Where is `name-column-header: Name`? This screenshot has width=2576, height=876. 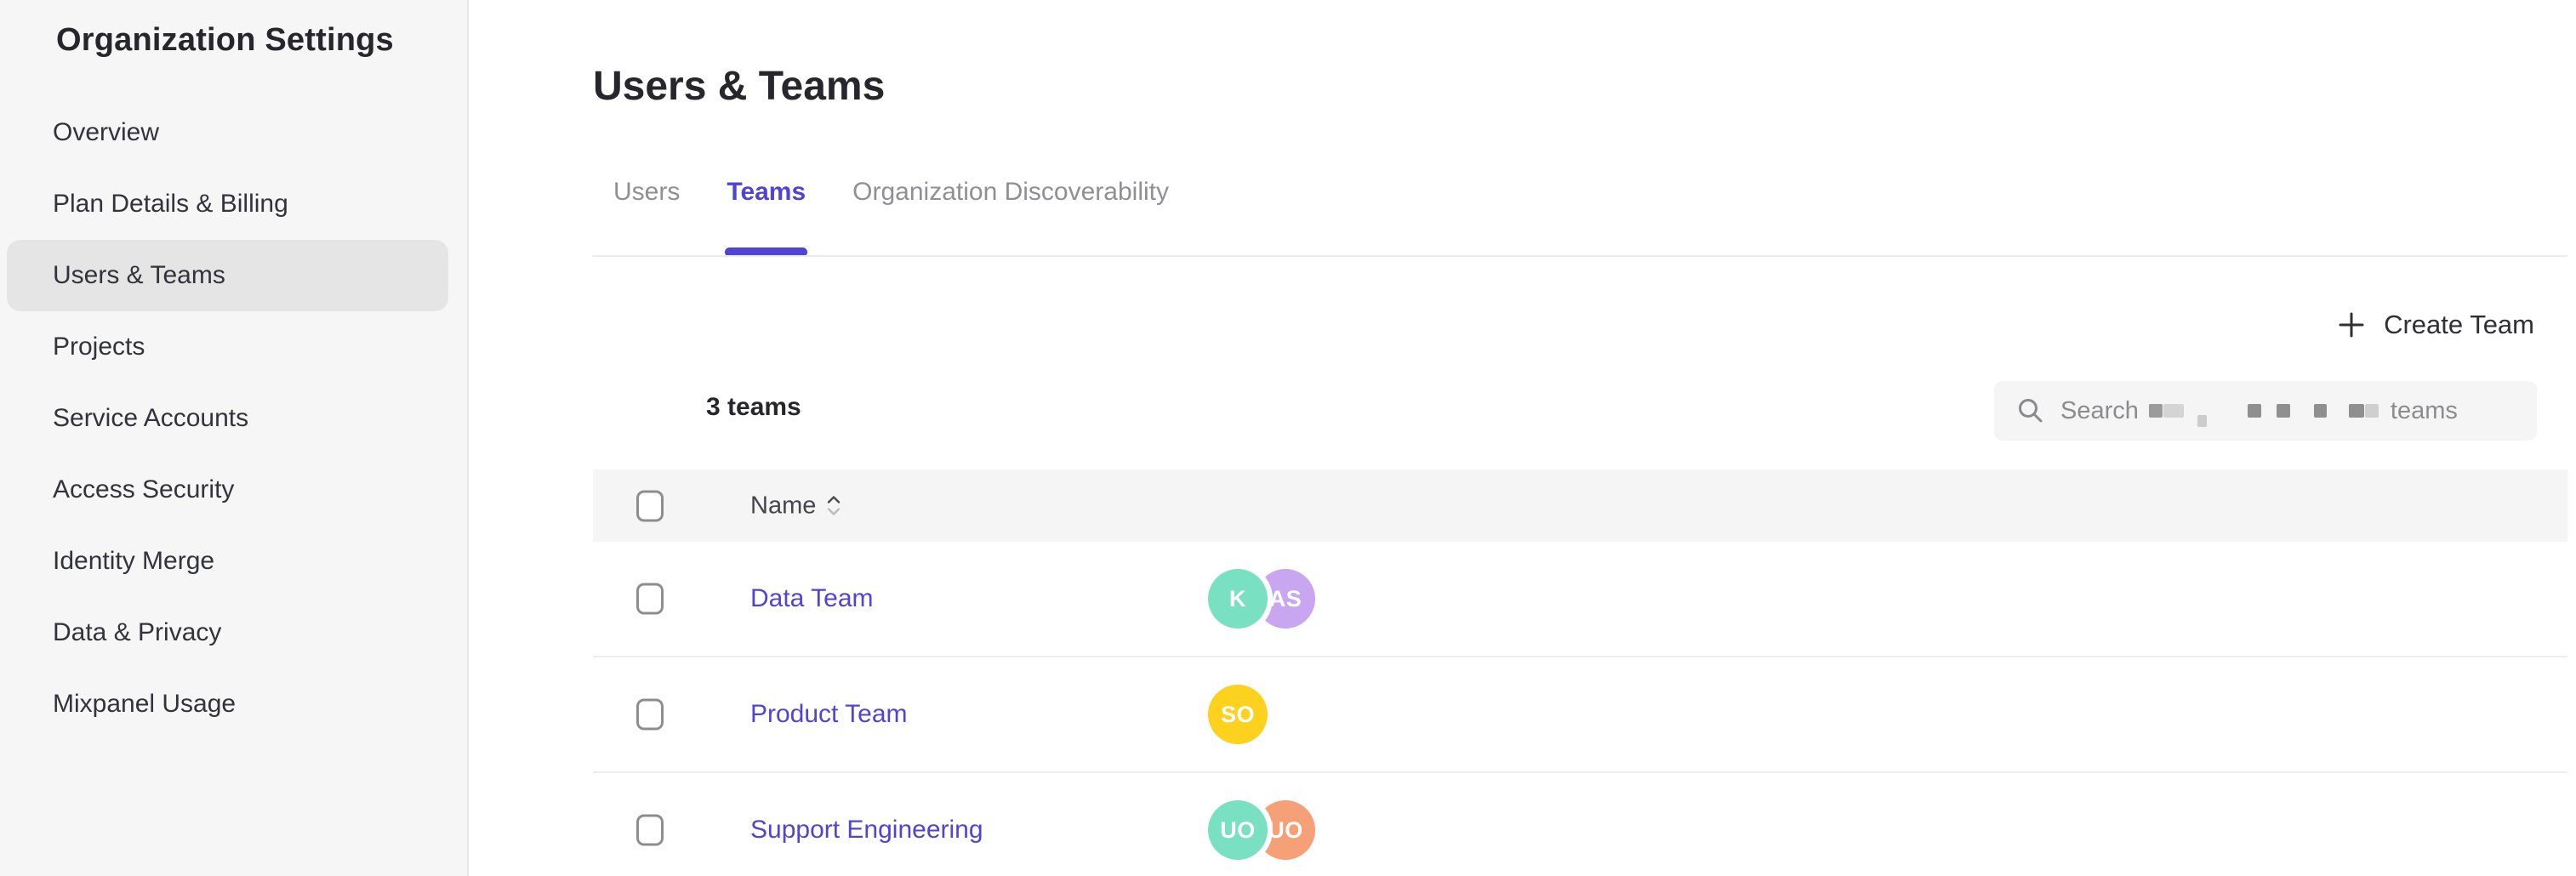
name-column-header: Name is located at coordinates (796, 506).